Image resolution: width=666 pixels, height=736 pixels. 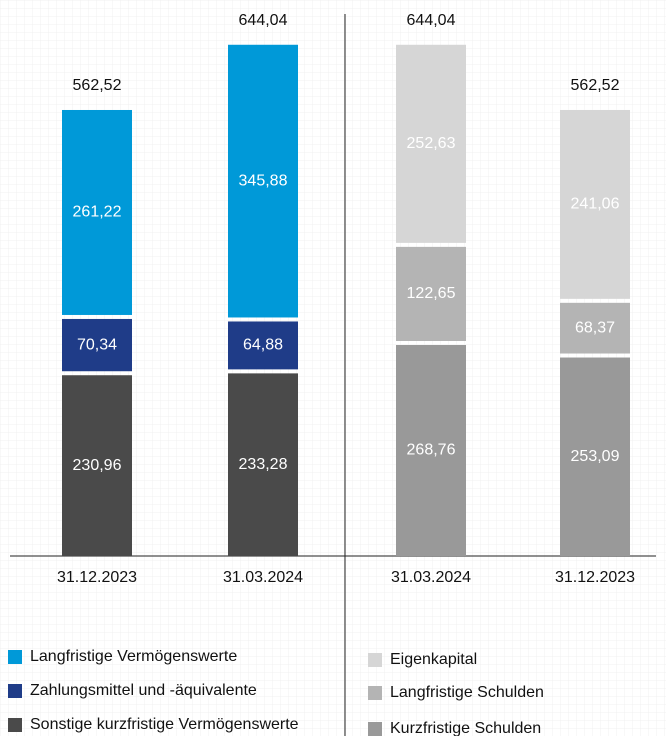 I want to click on value-label: 252,63, so click(x=431, y=143).